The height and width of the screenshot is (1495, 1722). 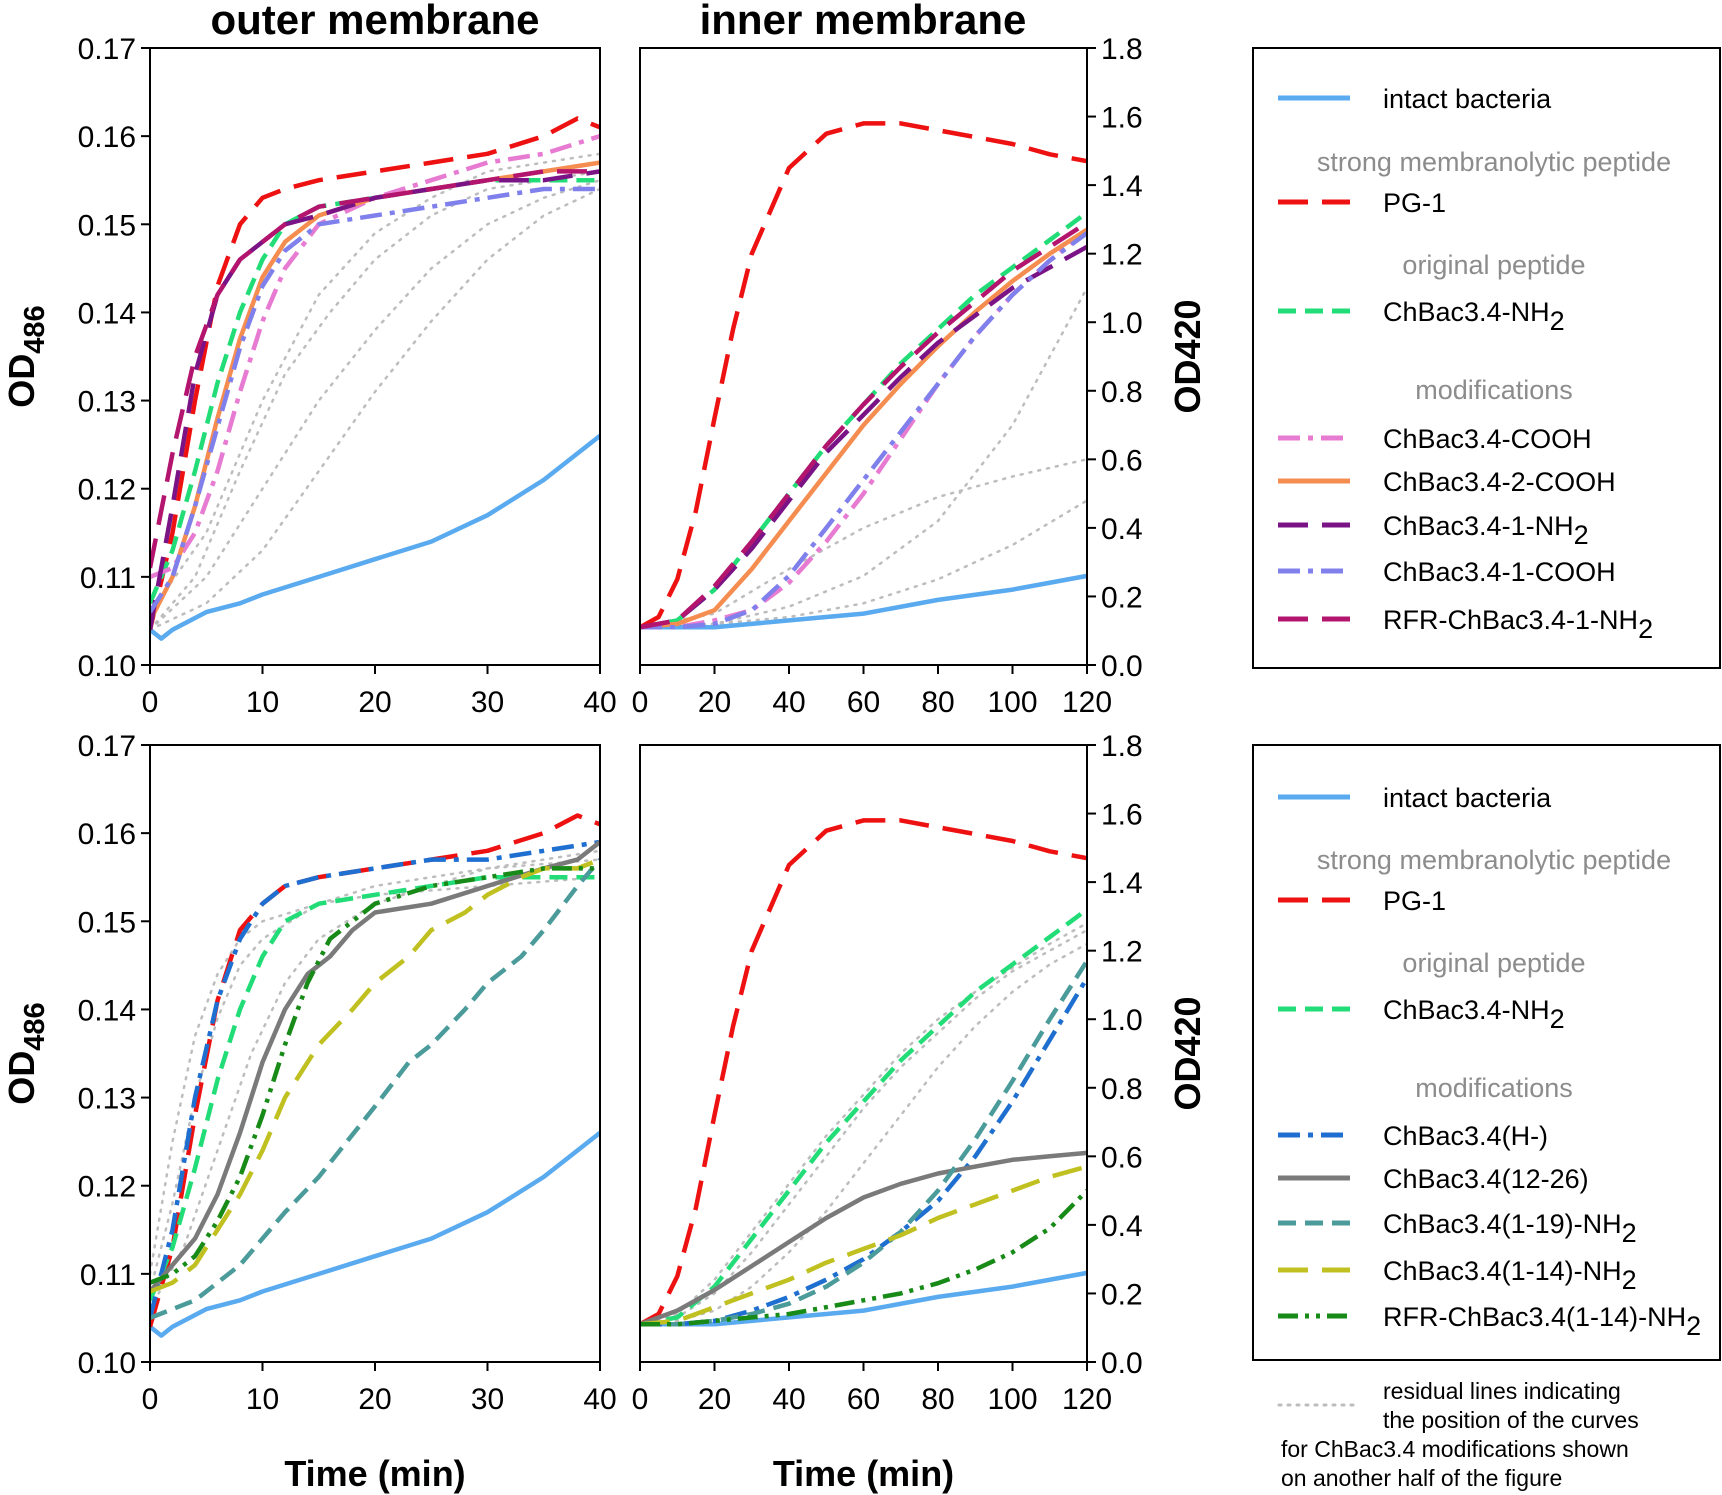 What do you see at coordinates (107, 402) in the screenshot?
I see `y-tick-label: 0.13` at bounding box center [107, 402].